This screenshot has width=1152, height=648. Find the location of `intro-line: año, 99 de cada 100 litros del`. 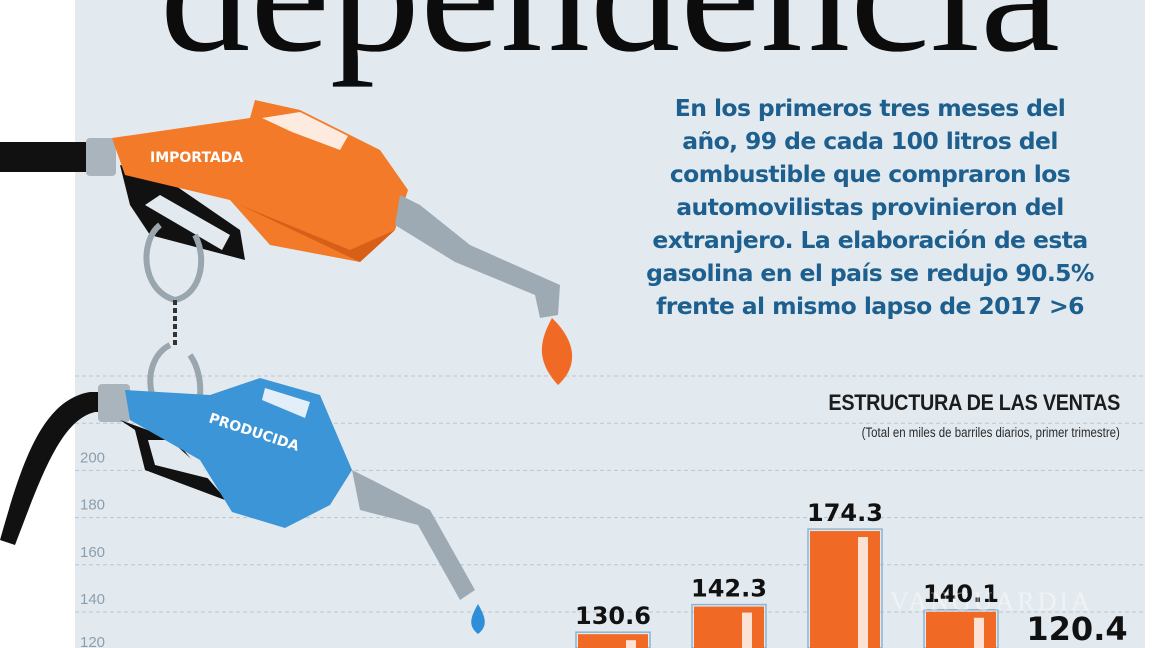

intro-line: año, 99 de cada 100 litros del is located at coordinates (870, 141).